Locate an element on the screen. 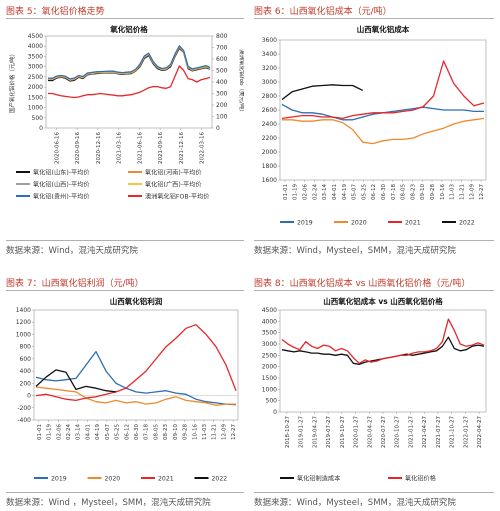 The height and width of the screenshot is (511, 500). x-tick-label: 2021-04-27 is located at coordinates (425, 432).